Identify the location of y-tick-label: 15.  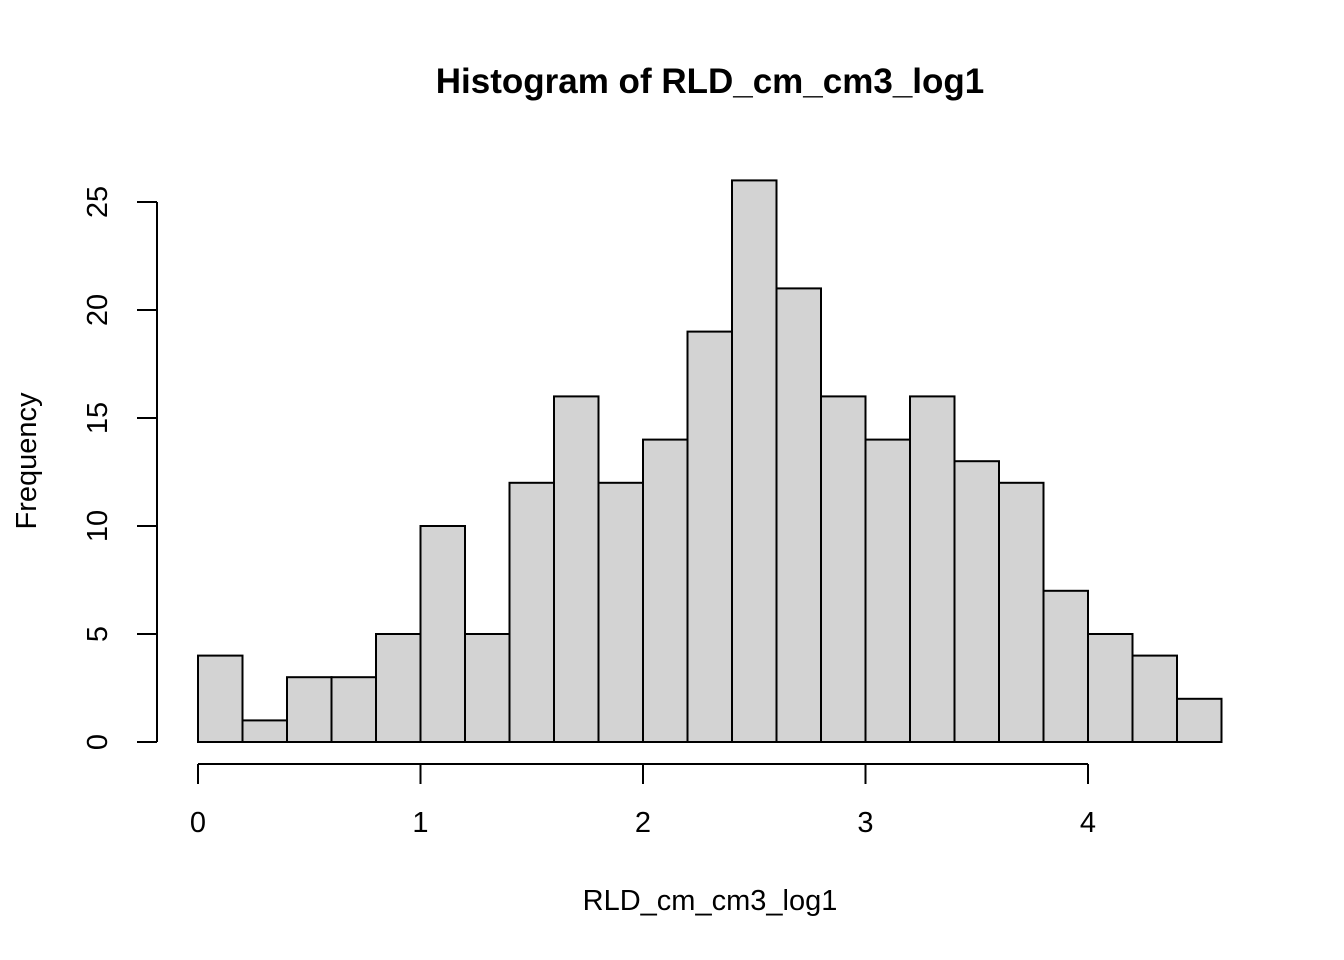
(98, 418).